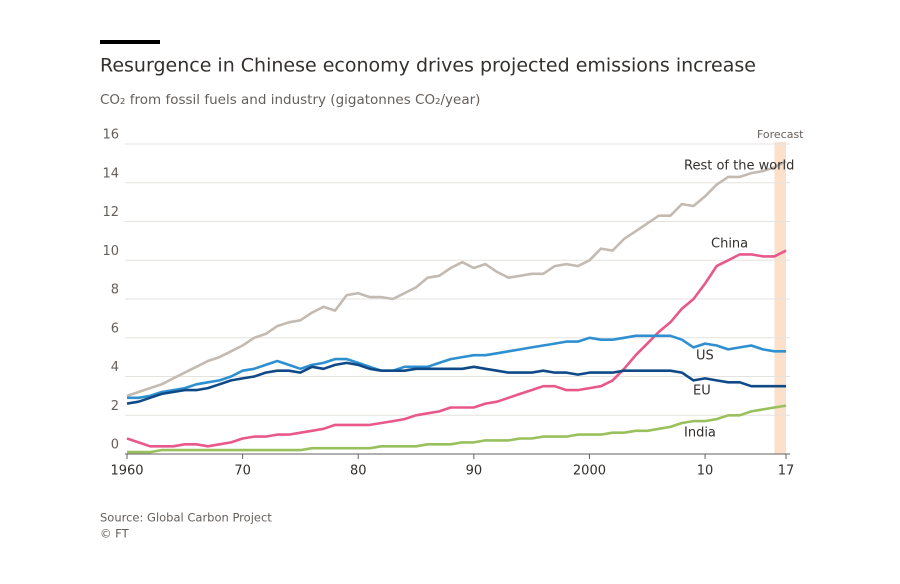  Describe the element at coordinates (110, 251) in the screenshot. I see `y-tick-label: 10` at that location.